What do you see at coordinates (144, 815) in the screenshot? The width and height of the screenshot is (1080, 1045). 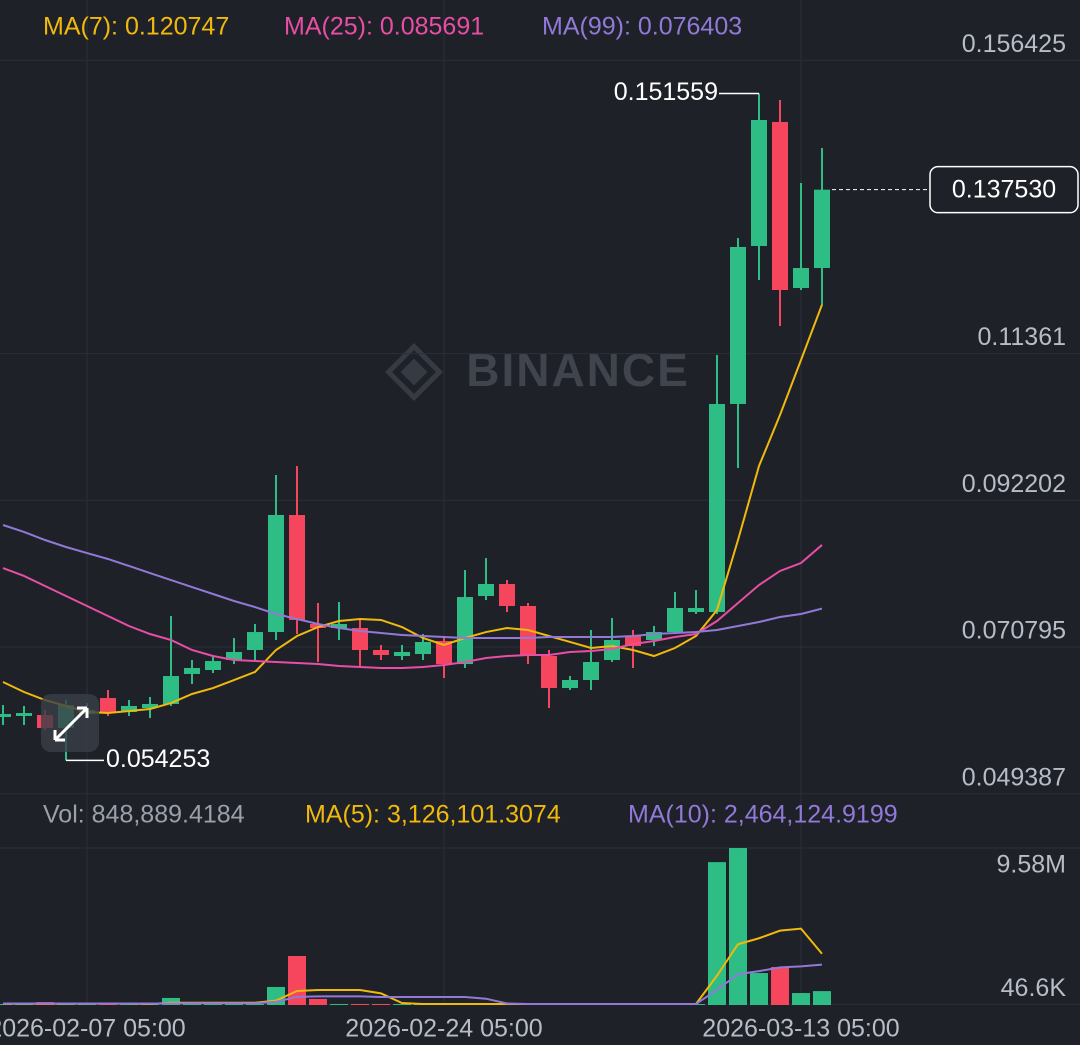 I see `volume-legend-entry: Vol: 848,889.4184` at bounding box center [144, 815].